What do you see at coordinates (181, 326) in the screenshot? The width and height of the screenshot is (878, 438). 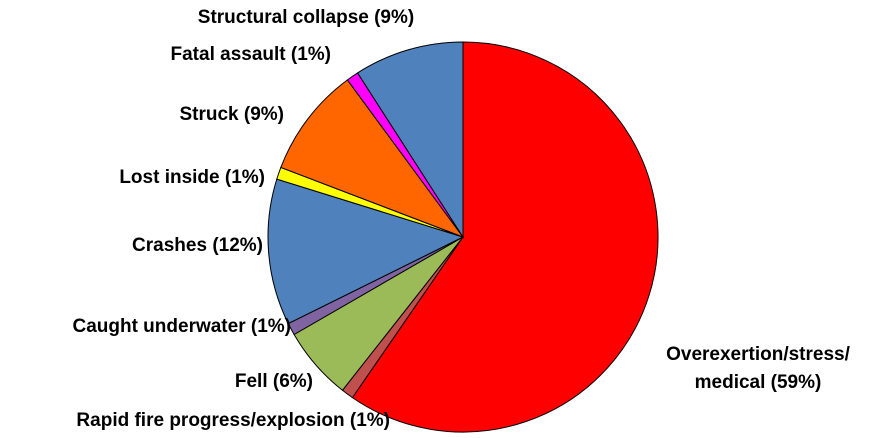 I see `slice-label: Caught underwater (1%)` at bounding box center [181, 326].